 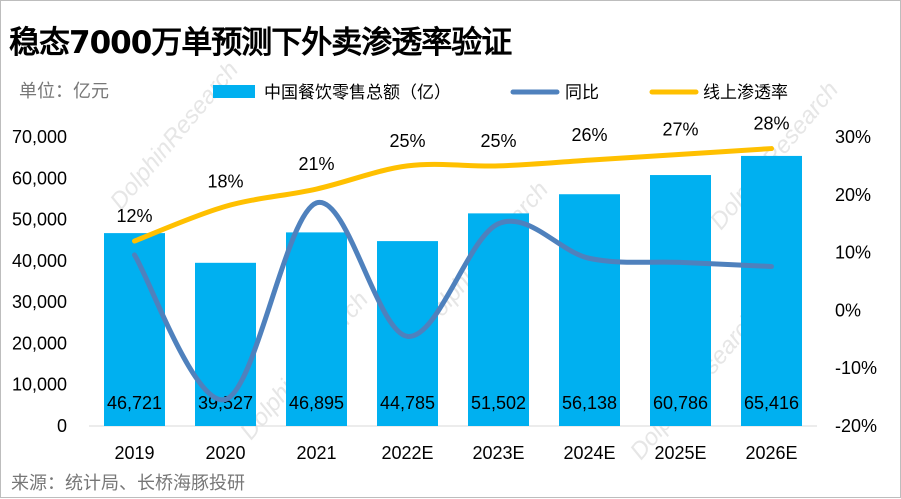 I want to click on penetration-data-label: 18%, so click(x=225, y=181).